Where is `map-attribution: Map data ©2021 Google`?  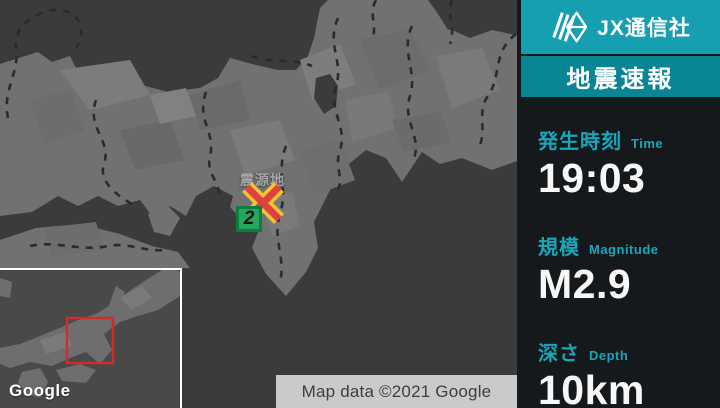 map-attribution: Map data ©2021 Google is located at coordinates (396, 391).